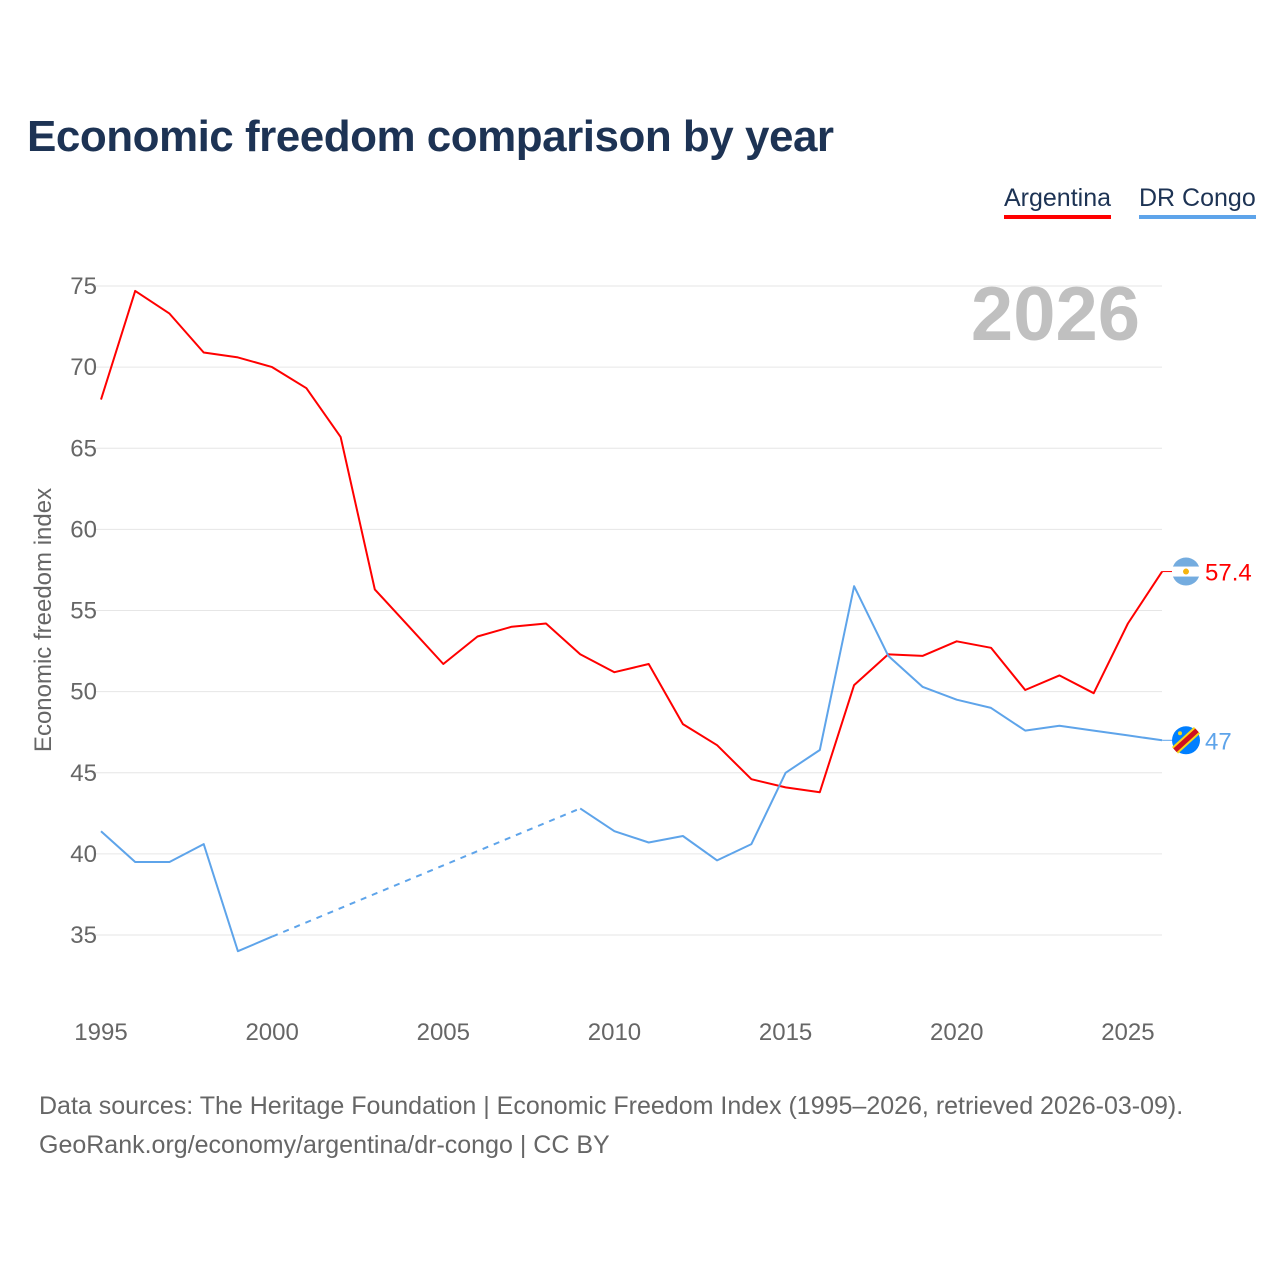  I want to click on y-axis-label: Economic freedom index, so click(43, 620).